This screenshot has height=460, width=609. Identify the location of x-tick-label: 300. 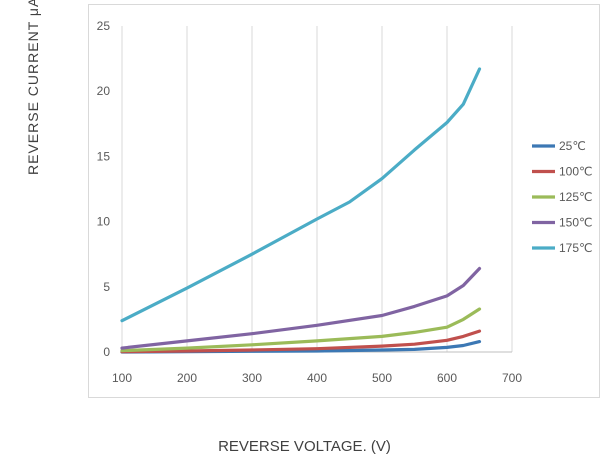
(252, 378).